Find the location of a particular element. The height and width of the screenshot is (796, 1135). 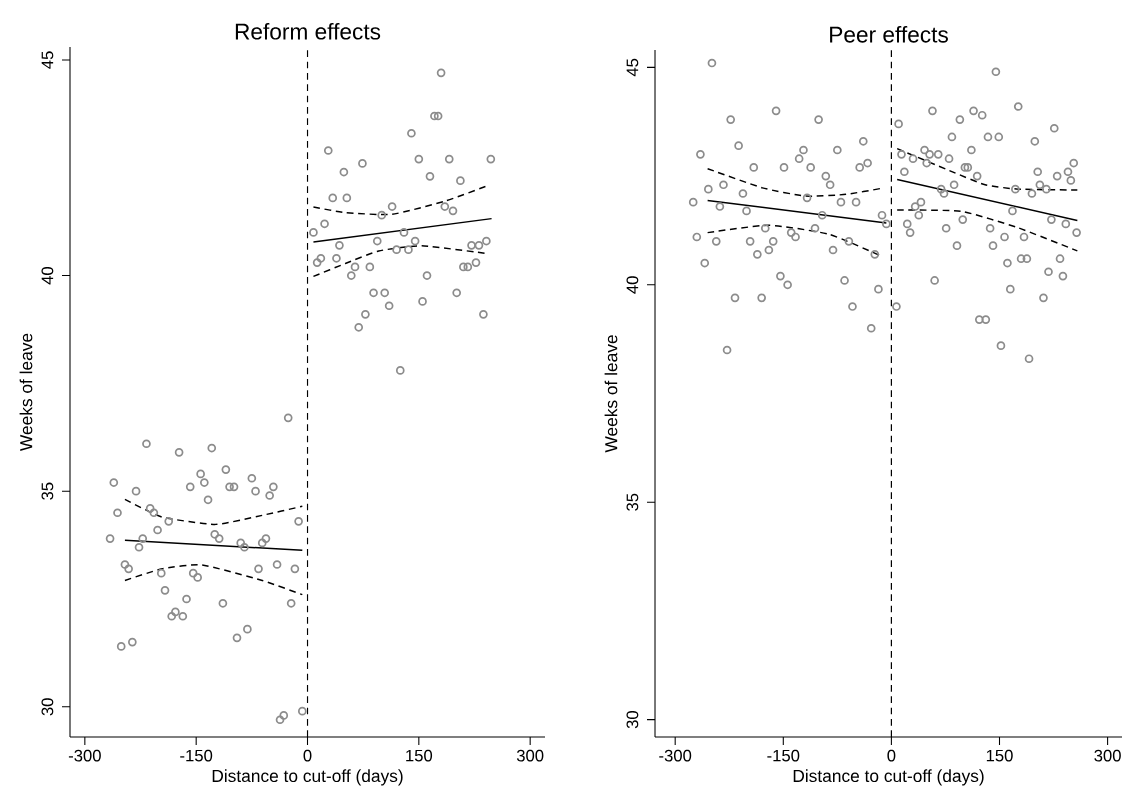

chart-title: Reform effects is located at coordinates (308, 31).